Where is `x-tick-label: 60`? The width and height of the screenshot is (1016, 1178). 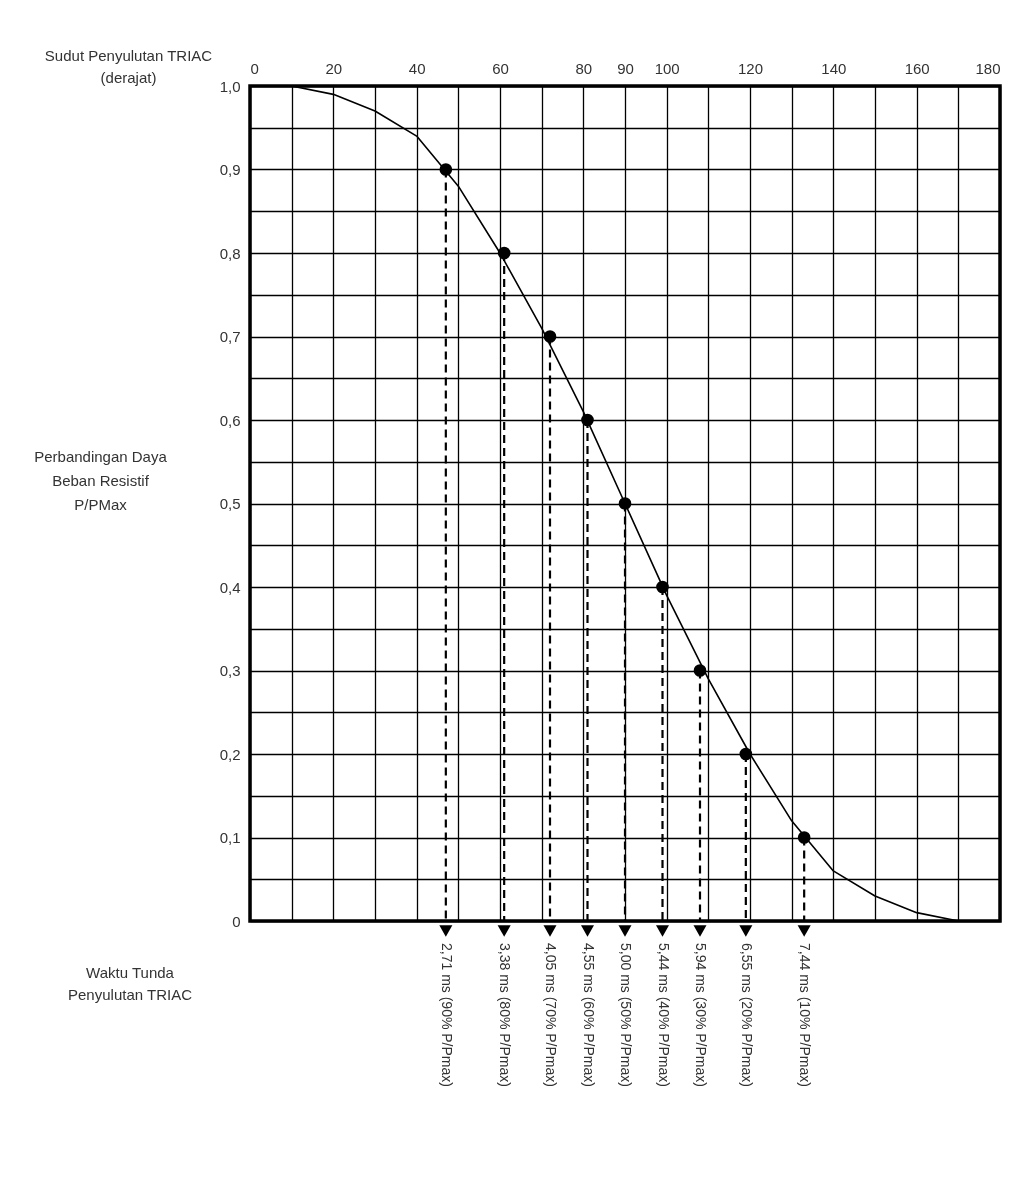 x-tick-label: 60 is located at coordinates (500, 68).